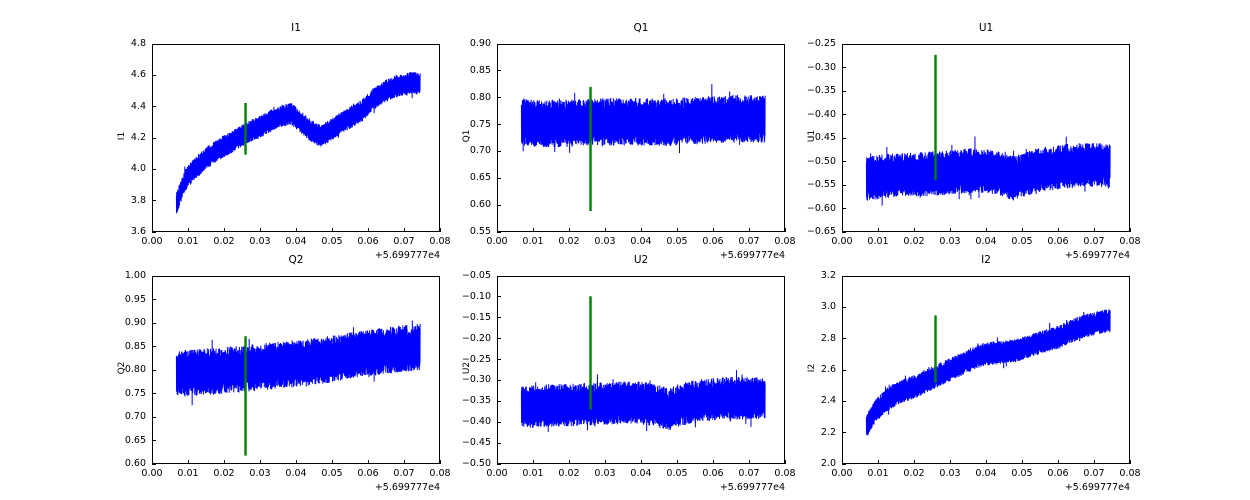 This screenshot has width=1250, height=500. What do you see at coordinates (828, 432) in the screenshot?
I see `y-tick-label: 2.2` at bounding box center [828, 432].